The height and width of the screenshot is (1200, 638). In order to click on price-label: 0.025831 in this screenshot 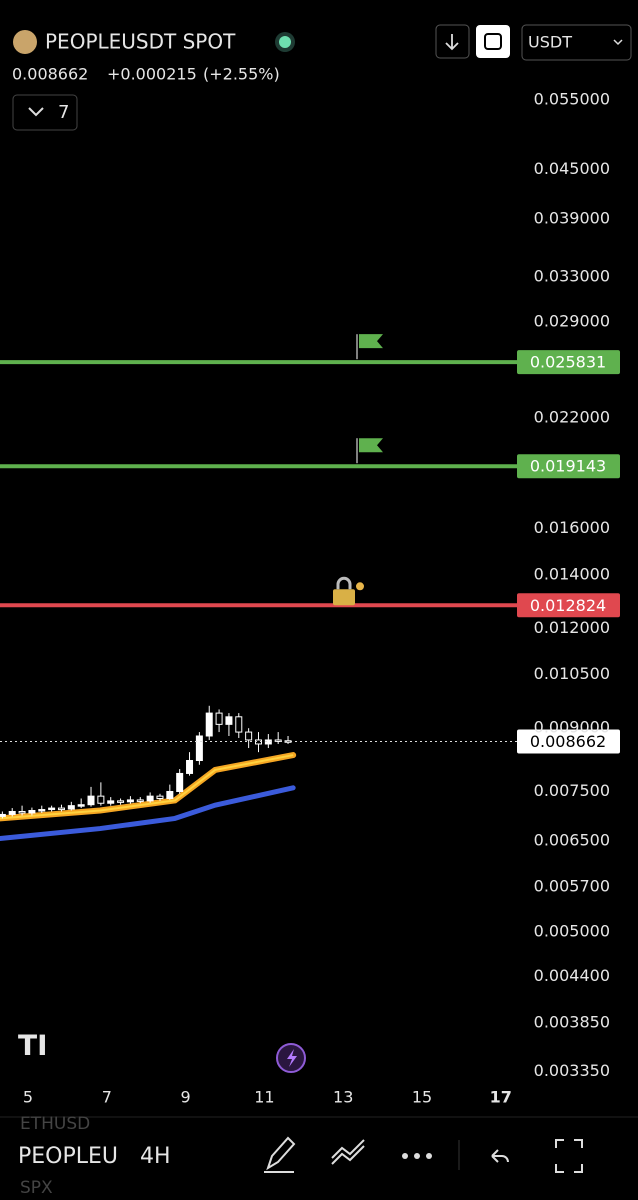, I will do `click(568, 362)`.